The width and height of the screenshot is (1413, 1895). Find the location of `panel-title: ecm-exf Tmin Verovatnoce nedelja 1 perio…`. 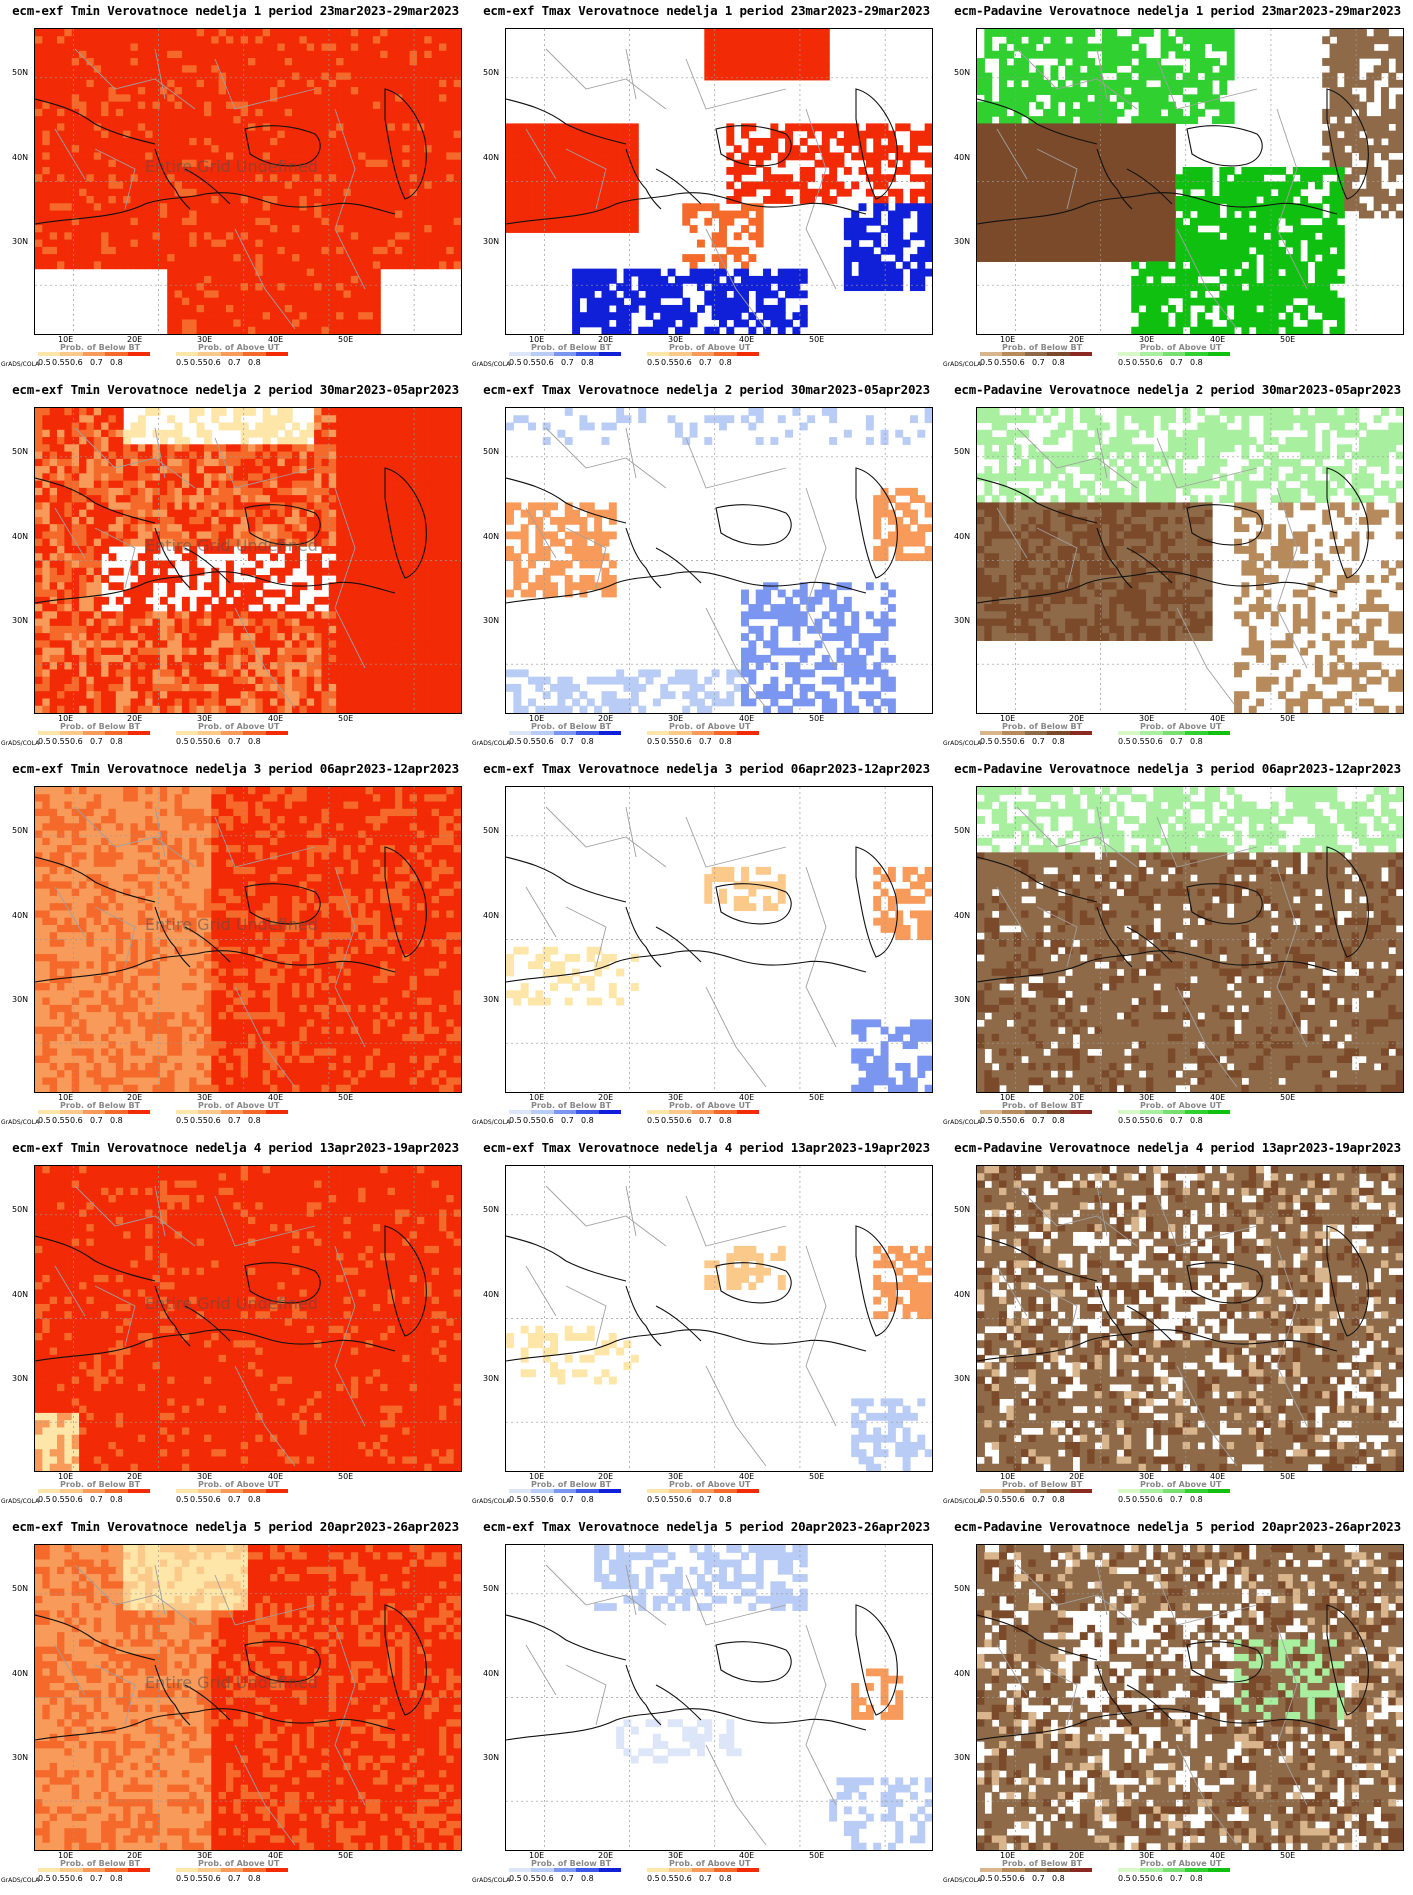

panel-title: ecm-exf Tmin Verovatnoce nedelja 1 perio… is located at coordinates (235, 10).